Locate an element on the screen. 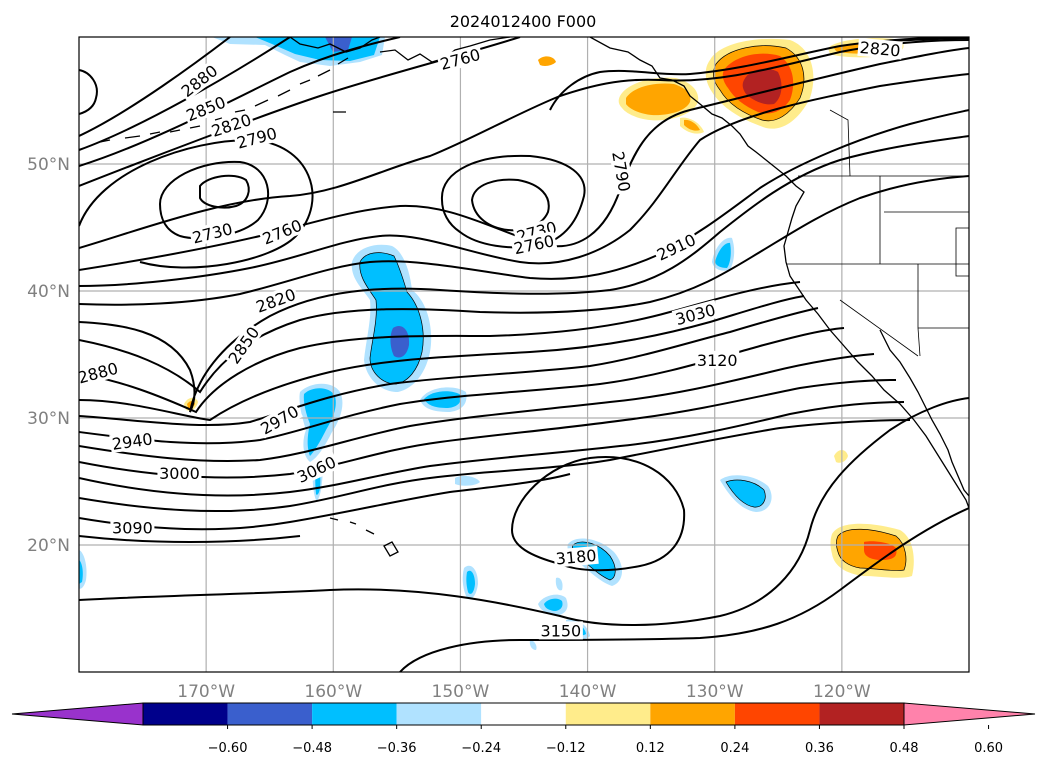  coastline-hawaii is located at coordinates (364, 537).